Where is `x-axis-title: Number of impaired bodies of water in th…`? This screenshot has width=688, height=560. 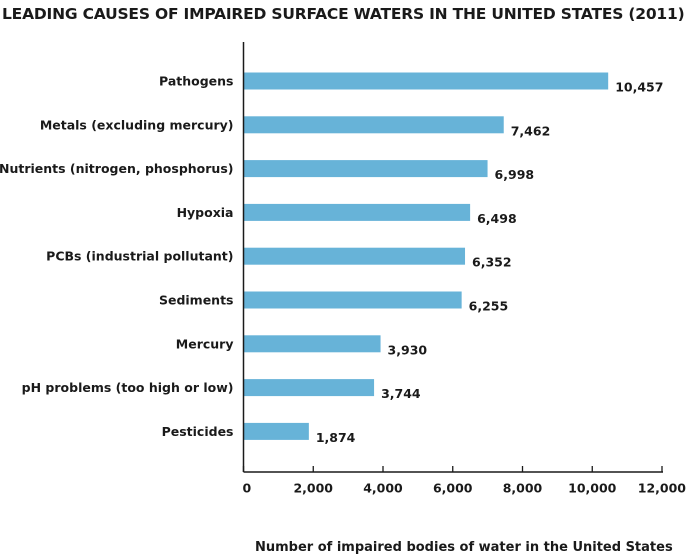 x-axis-title: Number of impaired bodies of water in th… is located at coordinates (464, 547).